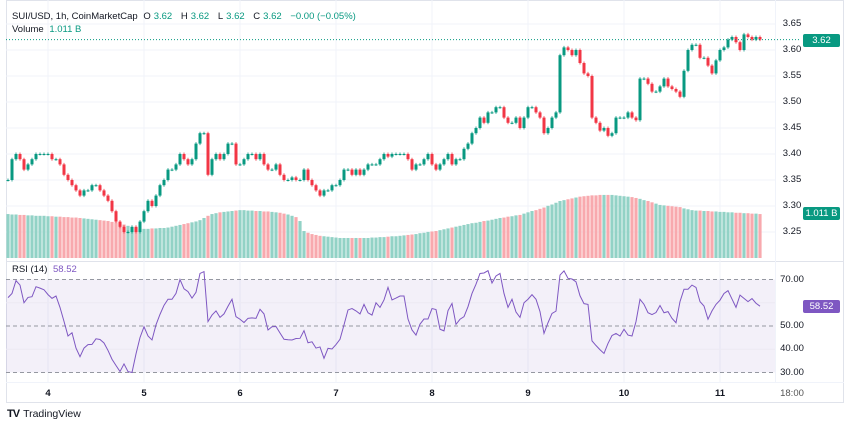 The image size is (850, 426). I want to click on tradingview-logo: TV TradingView, so click(44, 414).